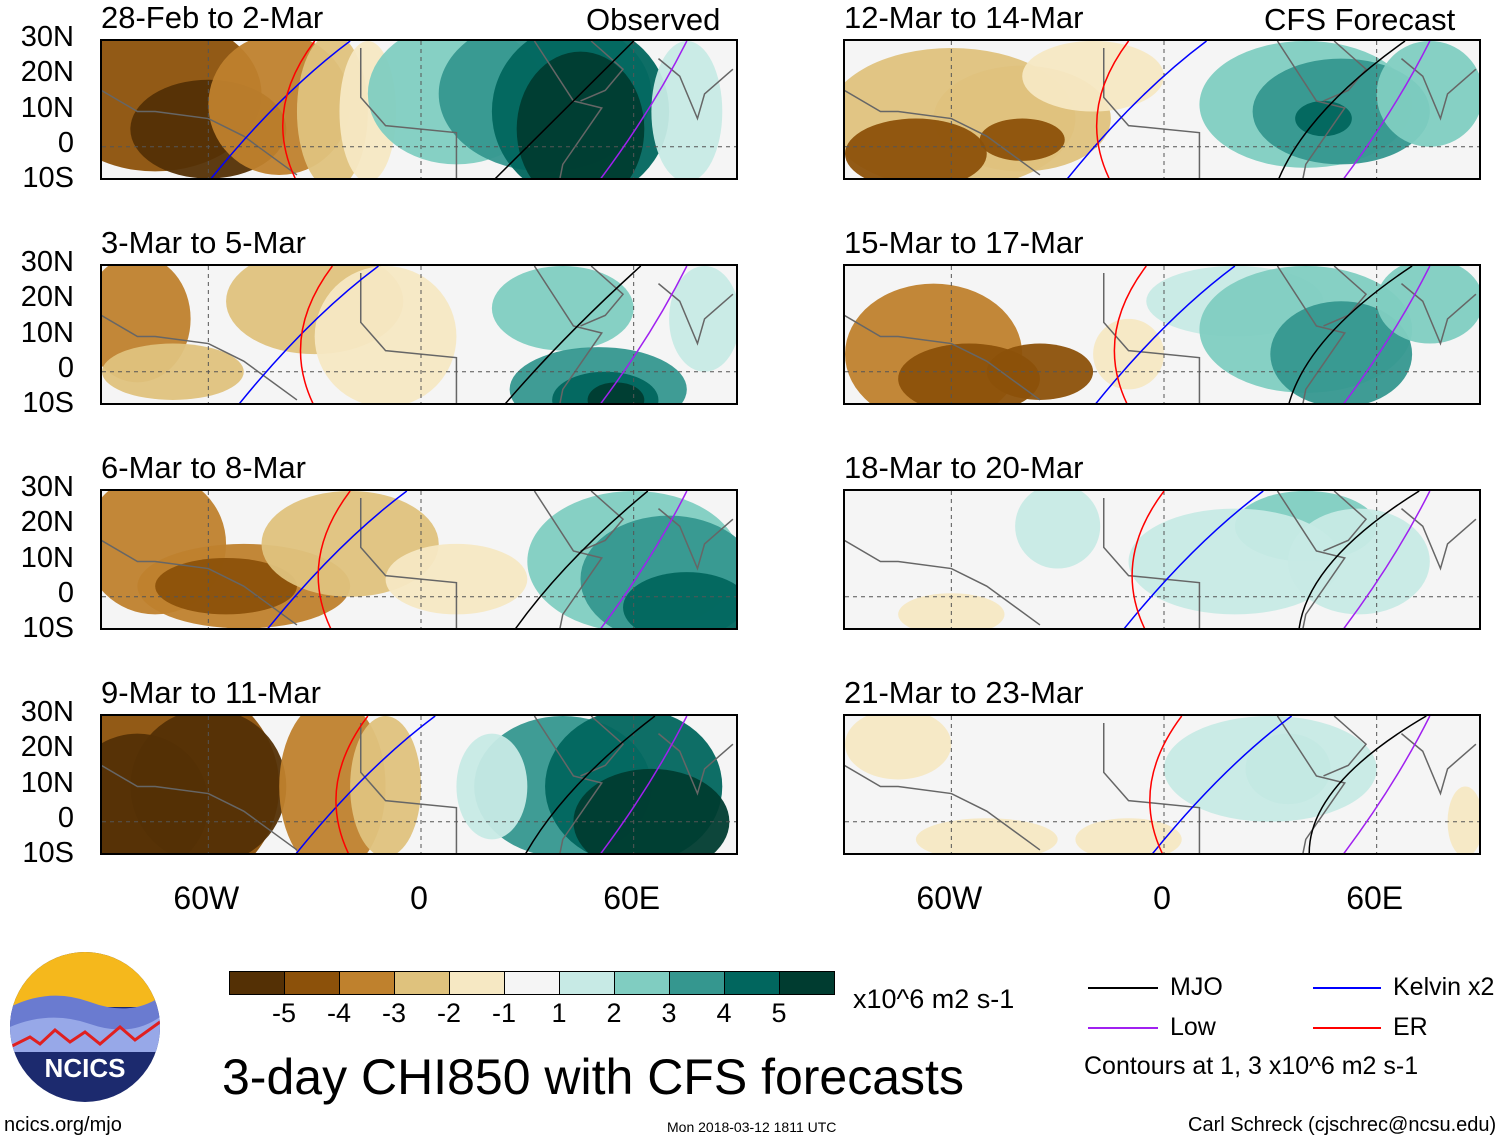 The height and width of the screenshot is (1142, 1510). What do you see at coordinates (1410, 1027) in the screenshot?
I see `legend-label: ER` at bounding box center [1410, 1027].